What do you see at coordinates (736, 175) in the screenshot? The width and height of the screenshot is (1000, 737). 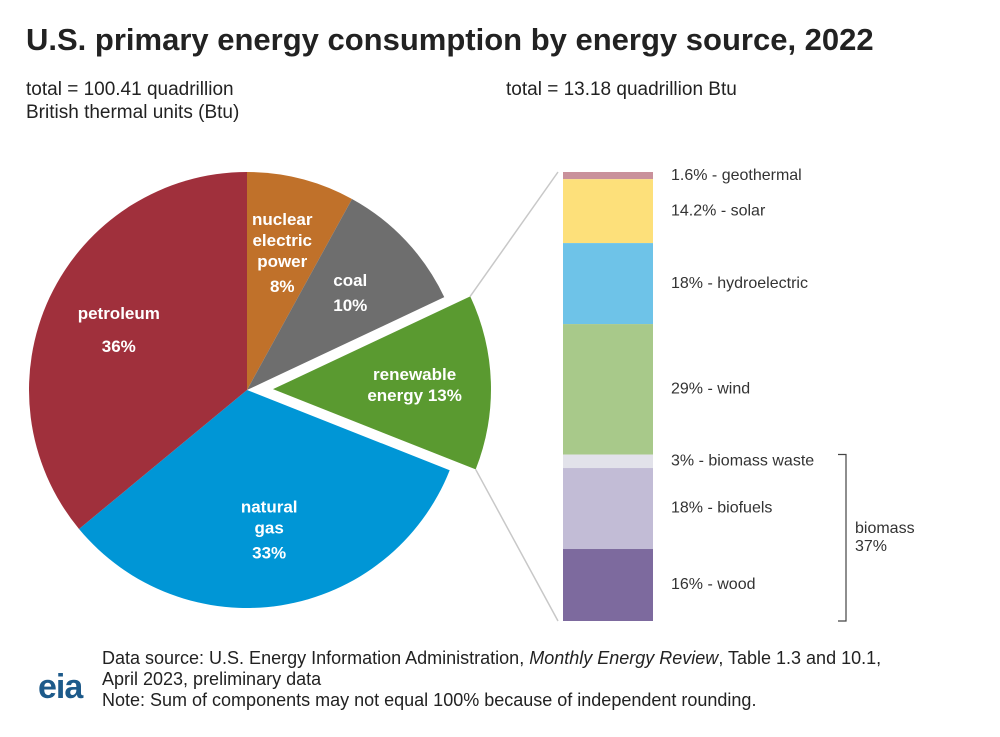 I see `segment-label: 1.6% - geothermal` at bounding box center [736, 175].